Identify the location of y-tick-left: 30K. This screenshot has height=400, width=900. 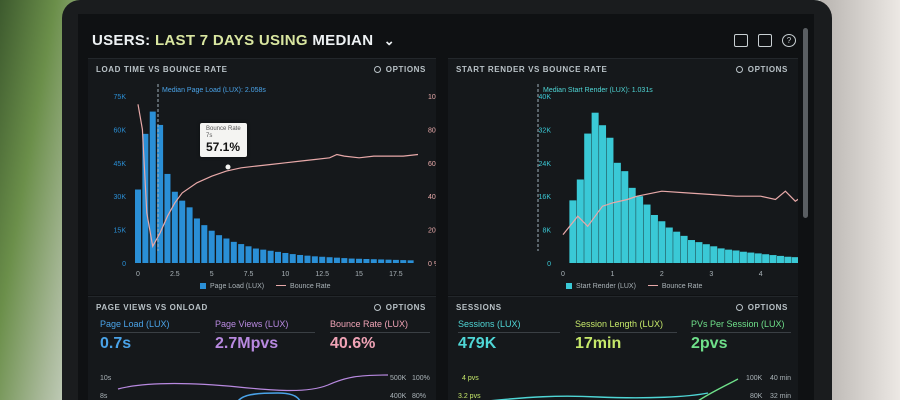
(120, 197).